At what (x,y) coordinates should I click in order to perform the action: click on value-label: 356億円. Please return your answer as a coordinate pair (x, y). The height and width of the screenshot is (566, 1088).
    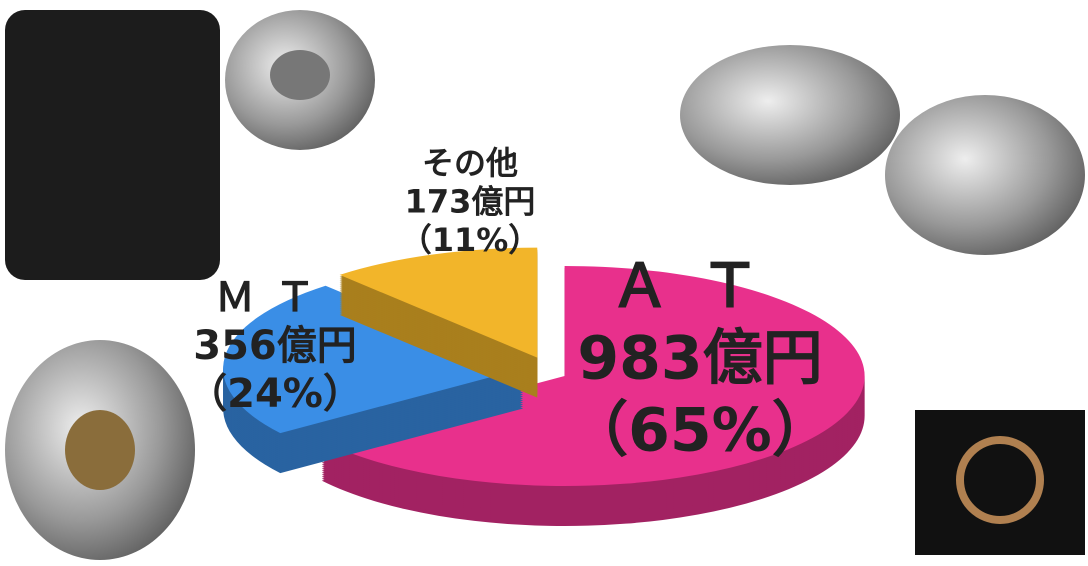
    Looking at the image, I should click on (275, 346).